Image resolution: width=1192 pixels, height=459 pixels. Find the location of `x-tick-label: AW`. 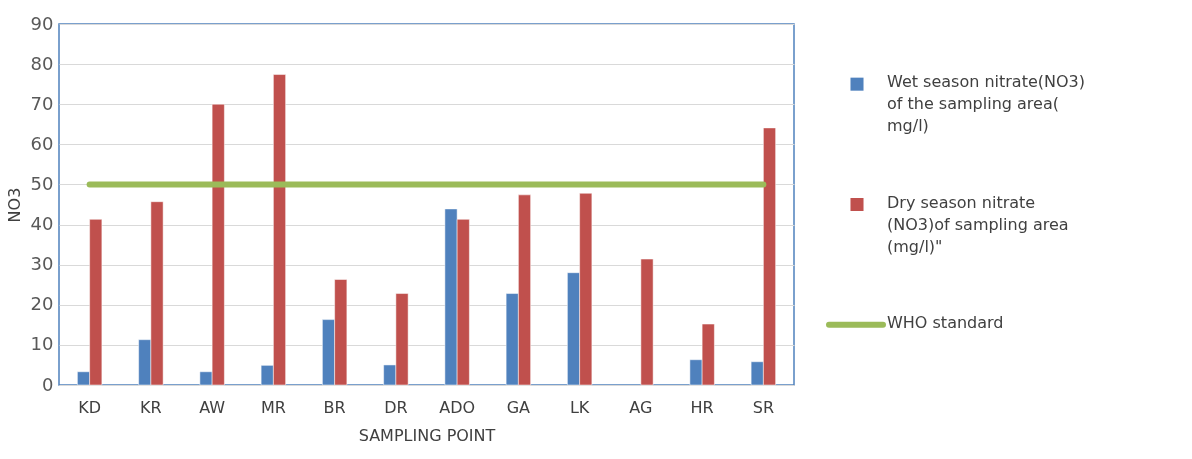

x-tick-label: AW is located at coordinates (212, 407).